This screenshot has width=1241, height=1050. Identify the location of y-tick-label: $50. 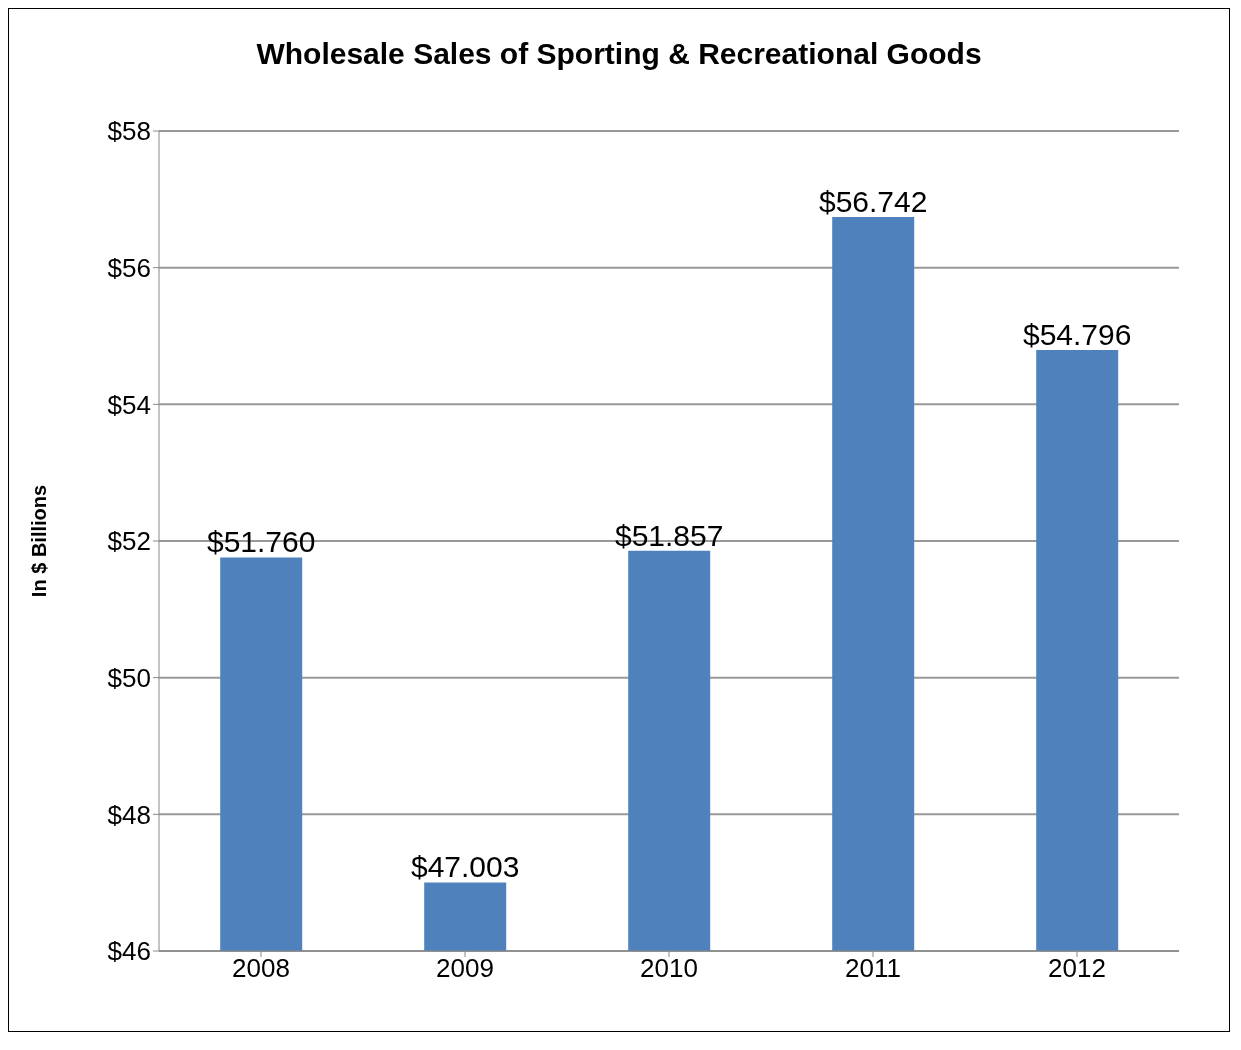
(129, 677).